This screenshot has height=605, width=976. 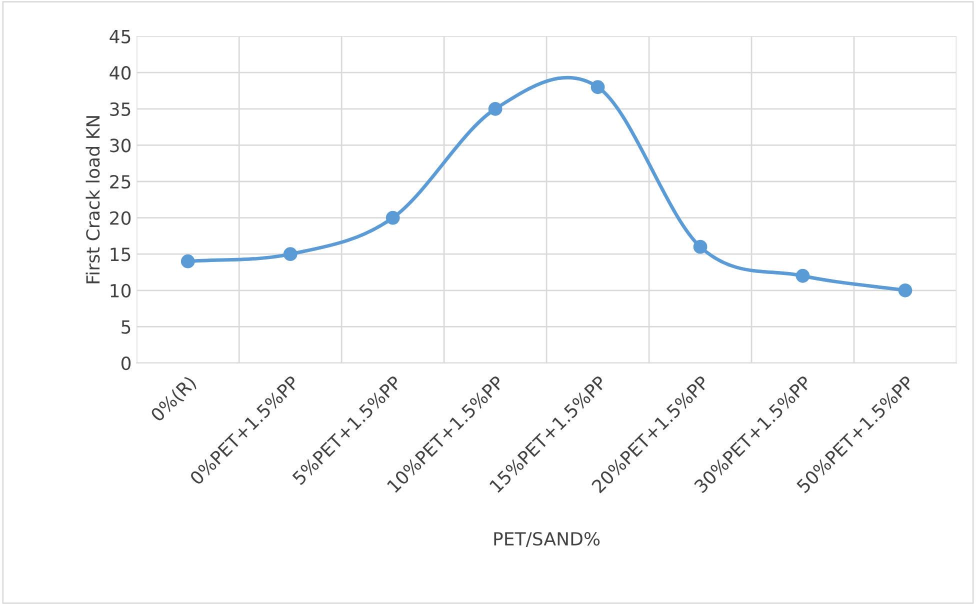 I want to click on y-tick-label: 5, so click(x=126, y=327).